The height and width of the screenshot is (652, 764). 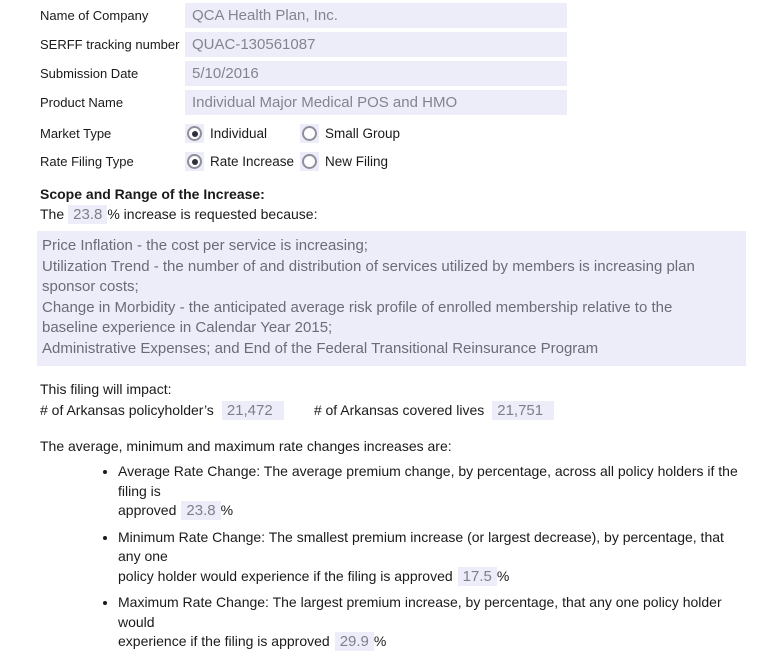 What do you see at coordinates (224, 641) in the screenshot?
I see `maximum-rate-text-line2: experience if the filing is approved` at bounding box center [224, 641].